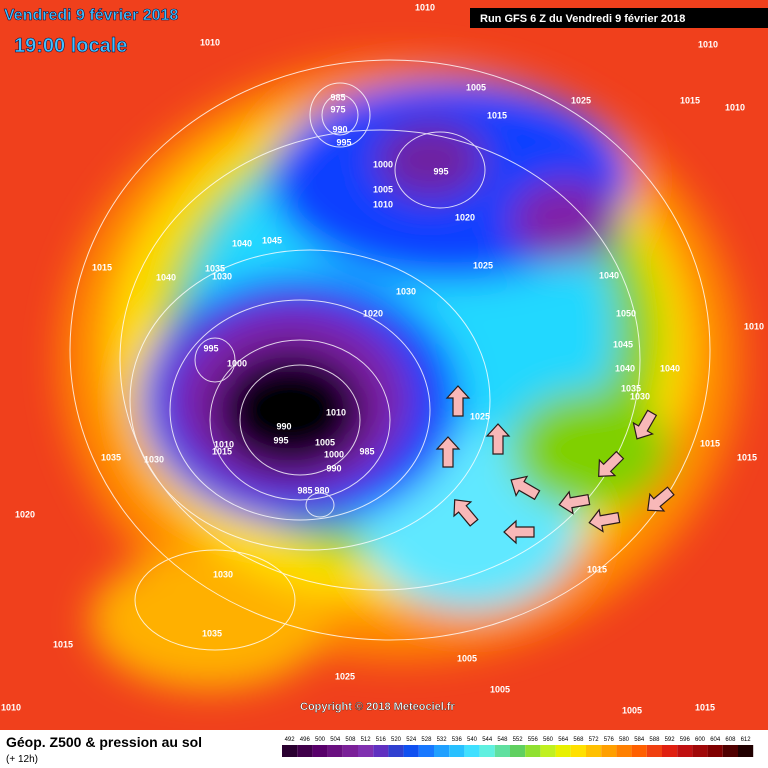  I want to click on isobar-label: 980, so click(321, 490).